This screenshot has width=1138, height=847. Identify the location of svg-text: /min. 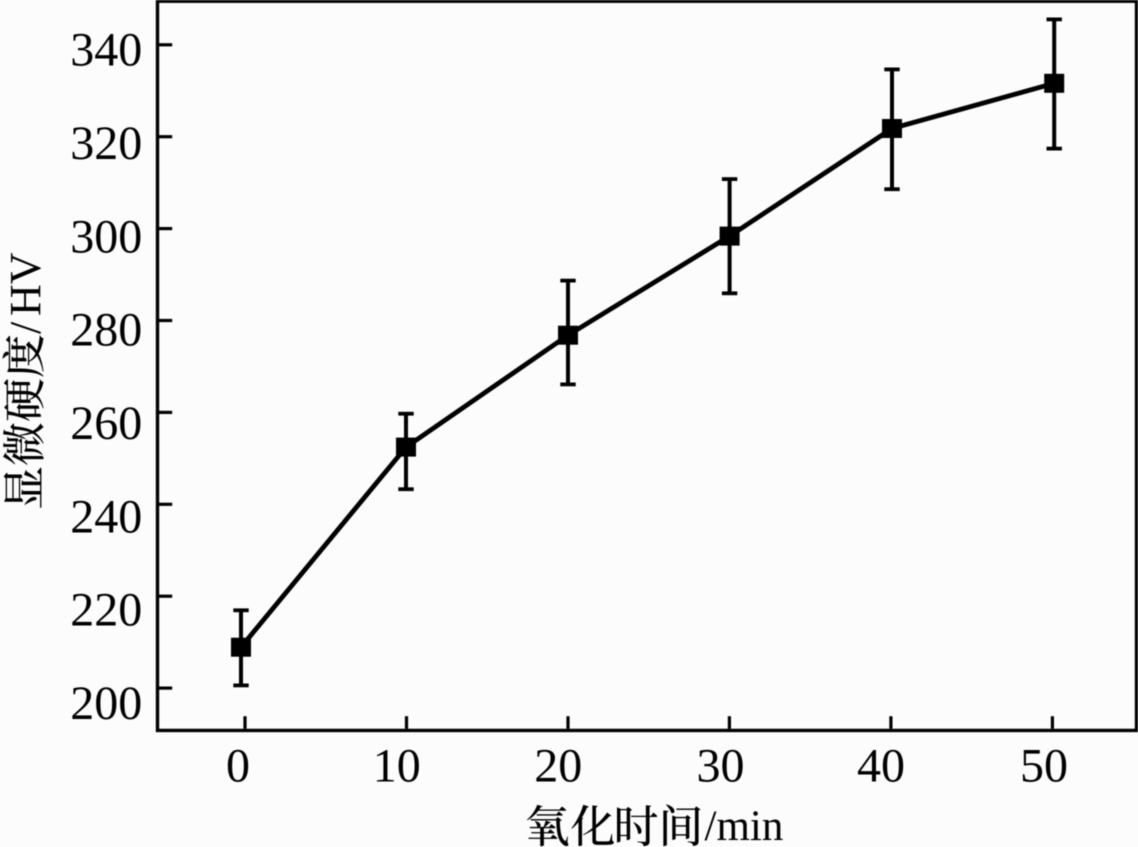
(744, 825).